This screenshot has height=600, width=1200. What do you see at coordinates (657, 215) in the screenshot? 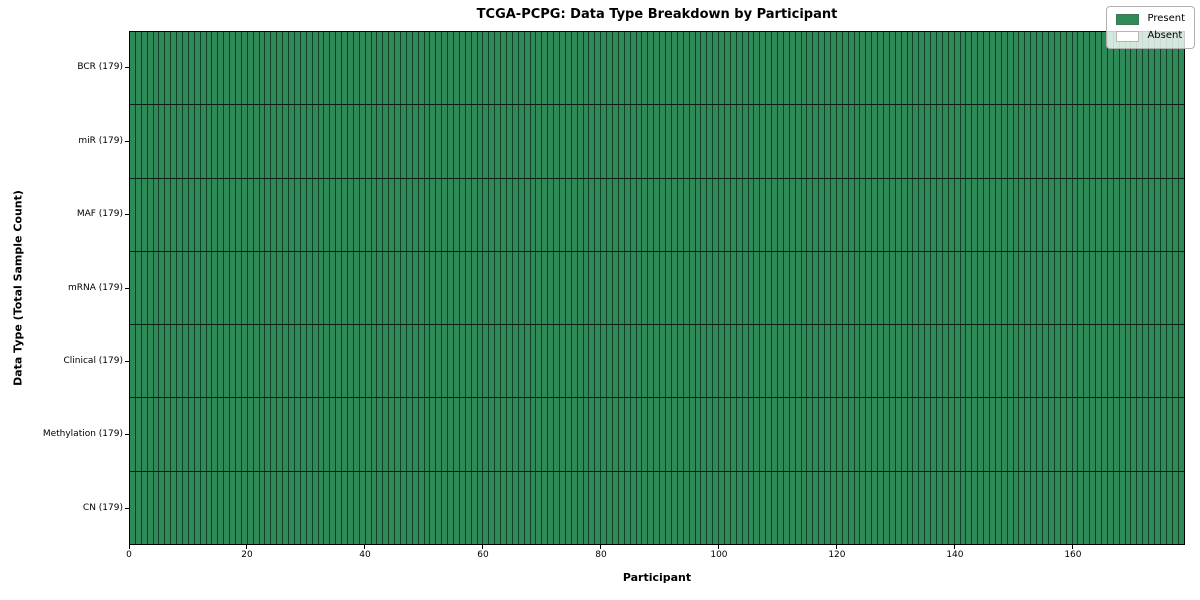
I see `heatmap-row` at bounding box center [657, 215].